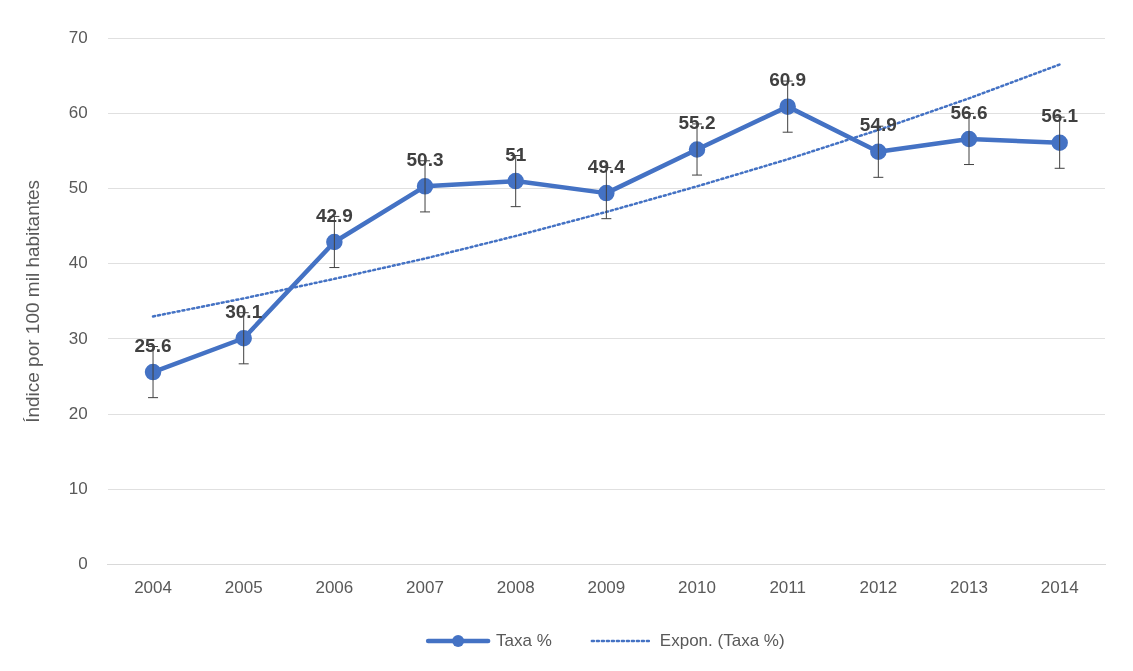  I want to click on x-tick-label: 2013, so click(969, 588).